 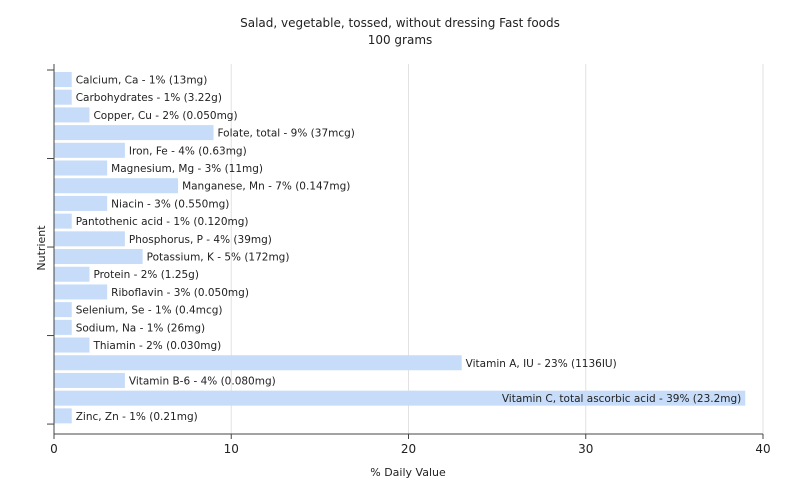 What do you see at coordinates (149, 98) in the screenshot?
I see `bar-label: Carbohydrates - 1% (3.22g)` at bounding box center [149, 98].